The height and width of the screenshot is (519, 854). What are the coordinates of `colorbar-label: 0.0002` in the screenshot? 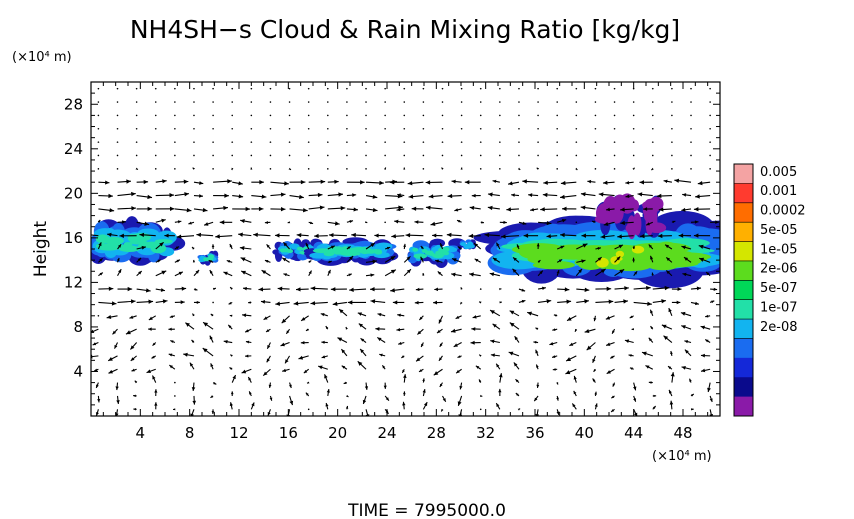 It's located at (783, 211).